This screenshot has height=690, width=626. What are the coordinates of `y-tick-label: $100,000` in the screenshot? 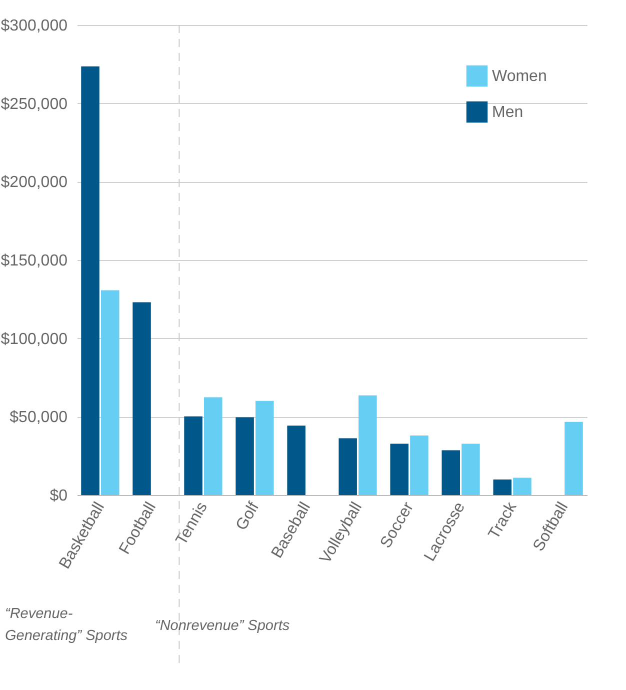 It's located at (34, 339).